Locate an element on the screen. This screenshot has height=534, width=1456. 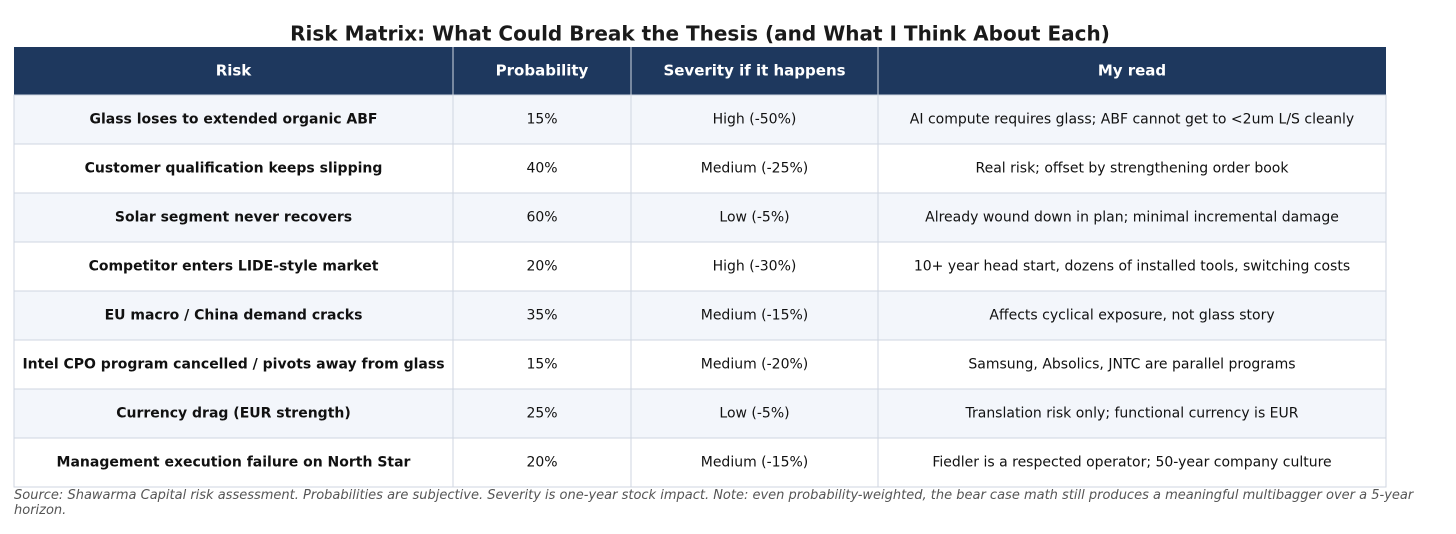
cell-text: 35% is located at coordinates (541, 316).